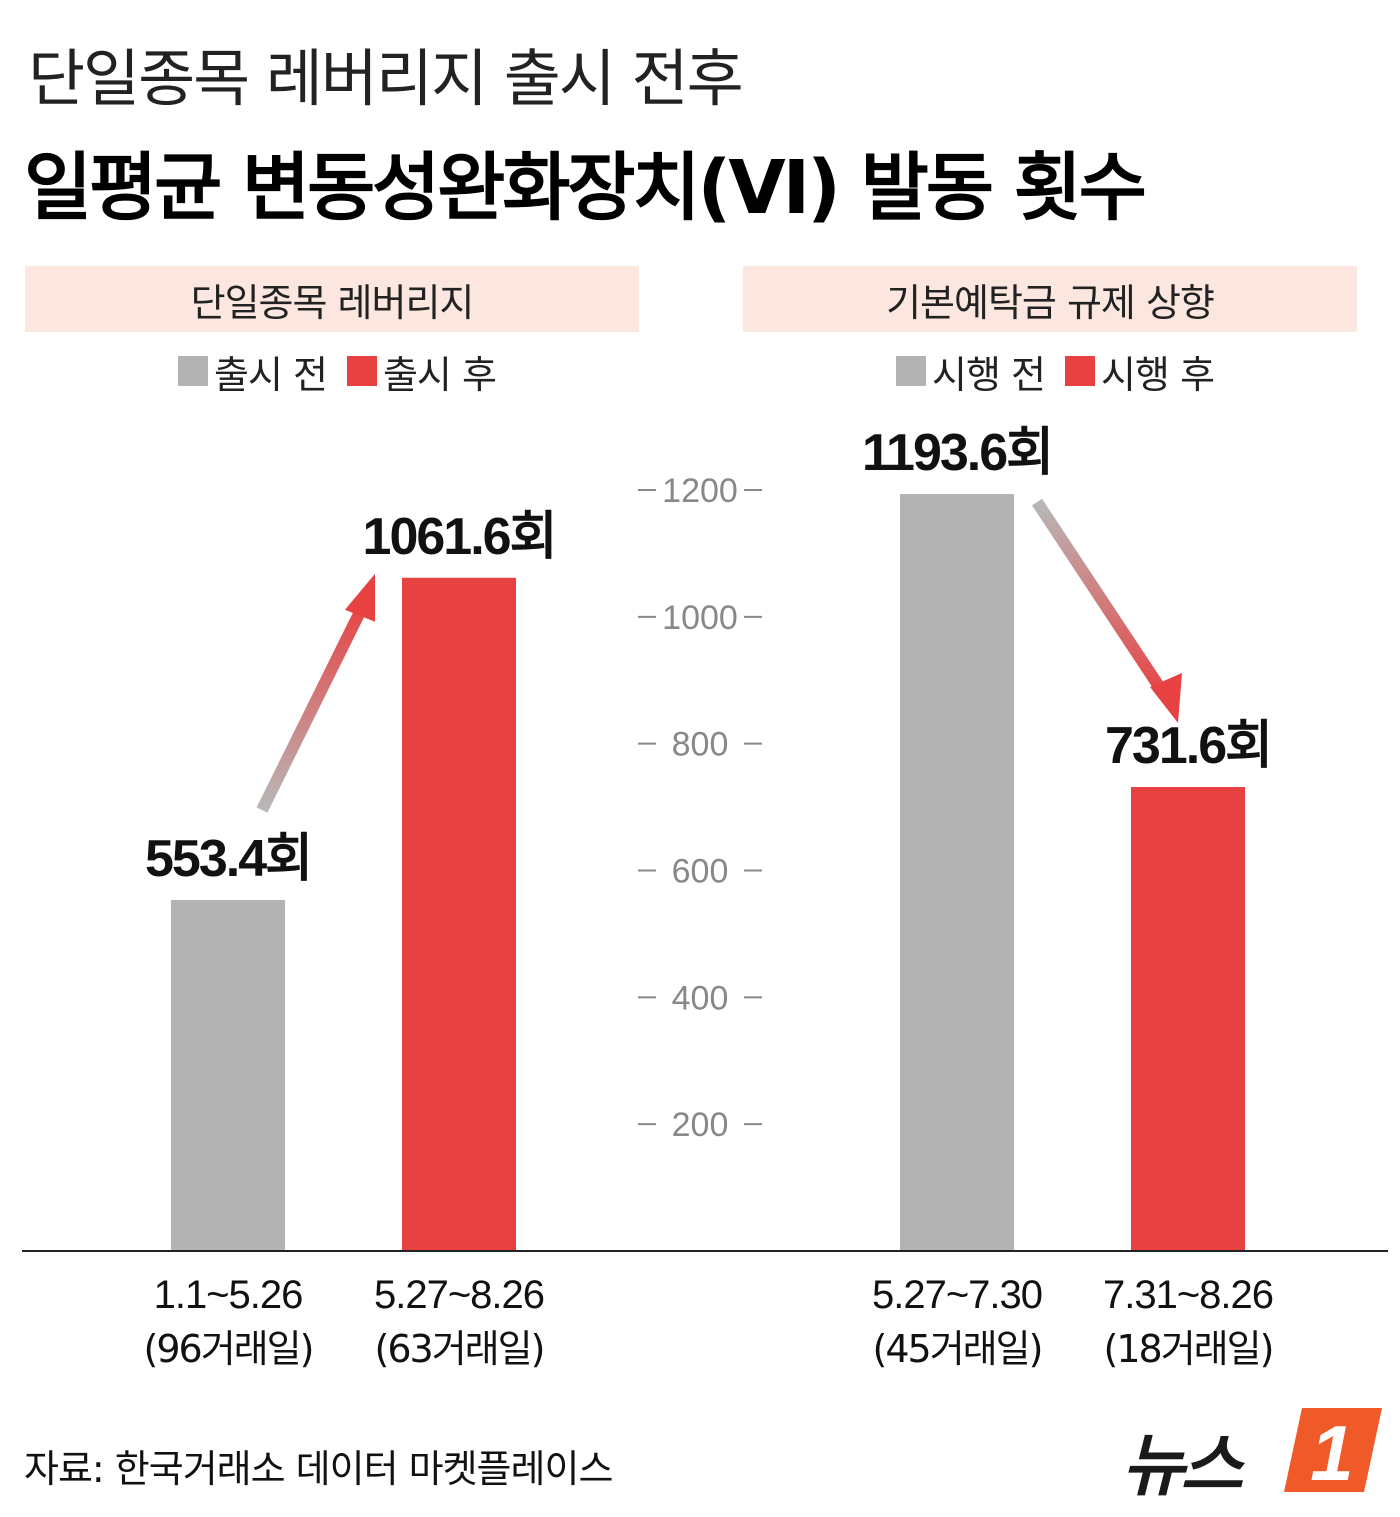  I want to click on increase-arrow-shaft, so click(314, 705).